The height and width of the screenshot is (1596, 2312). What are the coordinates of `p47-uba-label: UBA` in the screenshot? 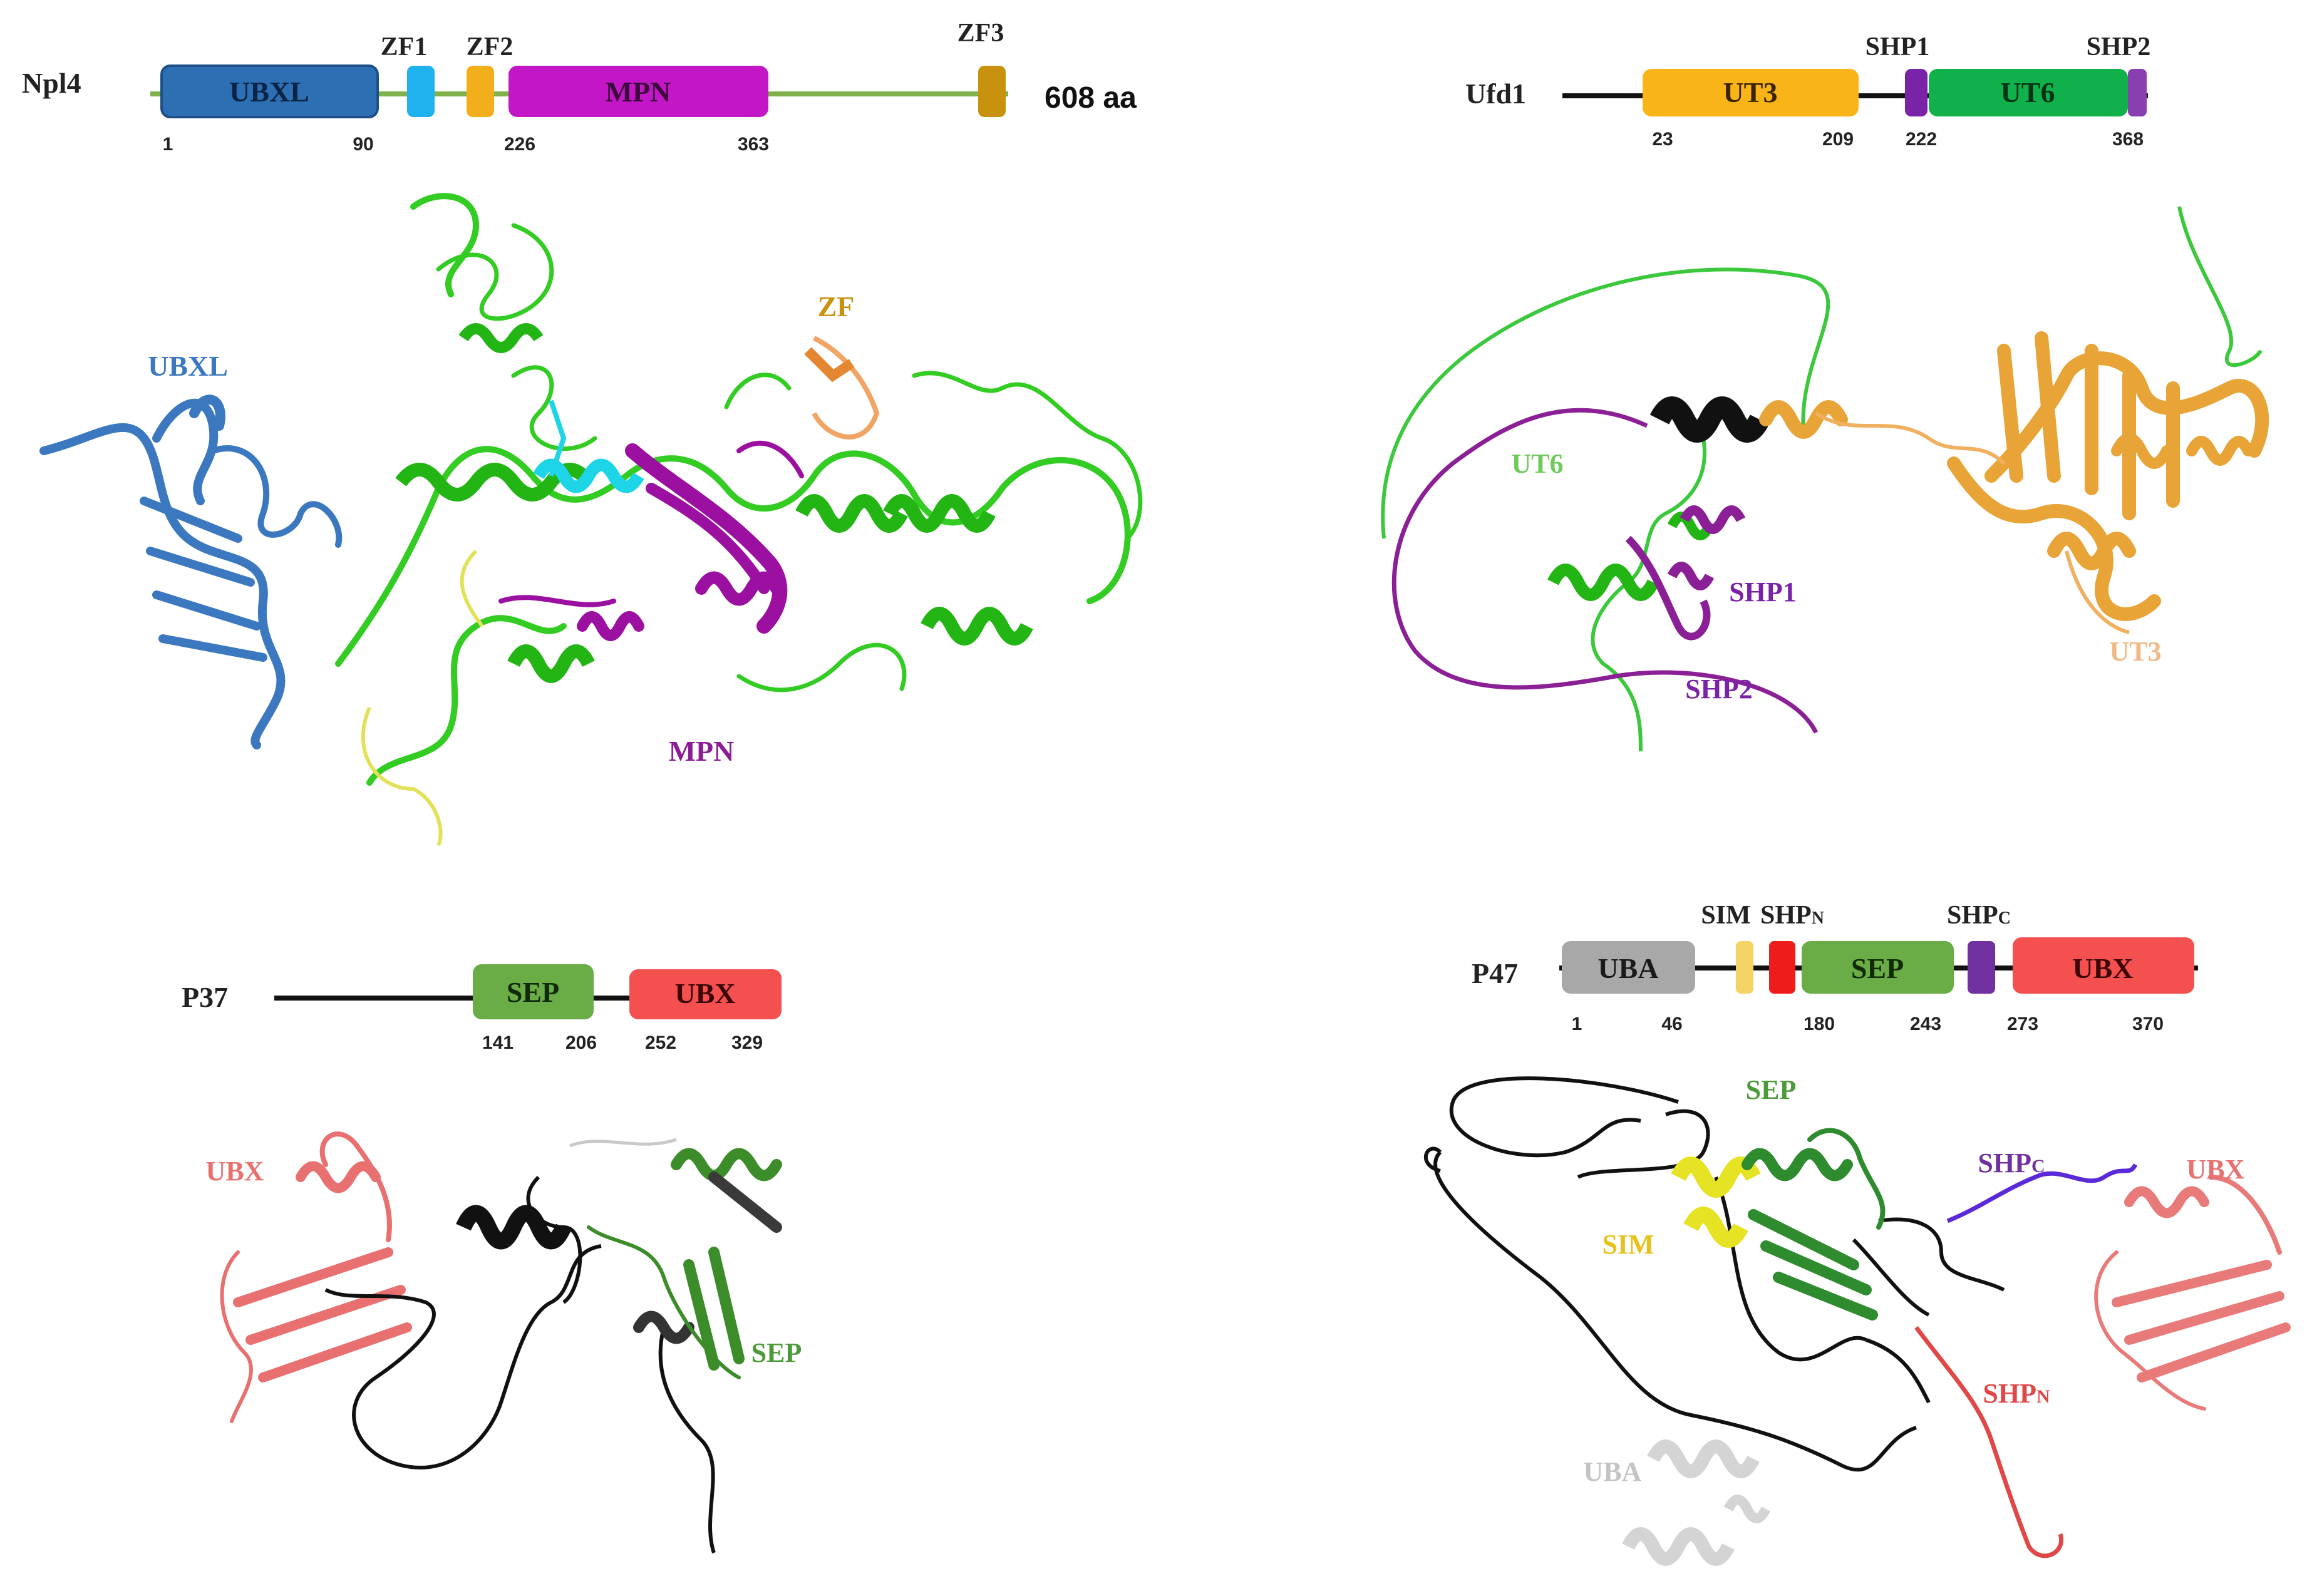 It's located at (1627, 968).